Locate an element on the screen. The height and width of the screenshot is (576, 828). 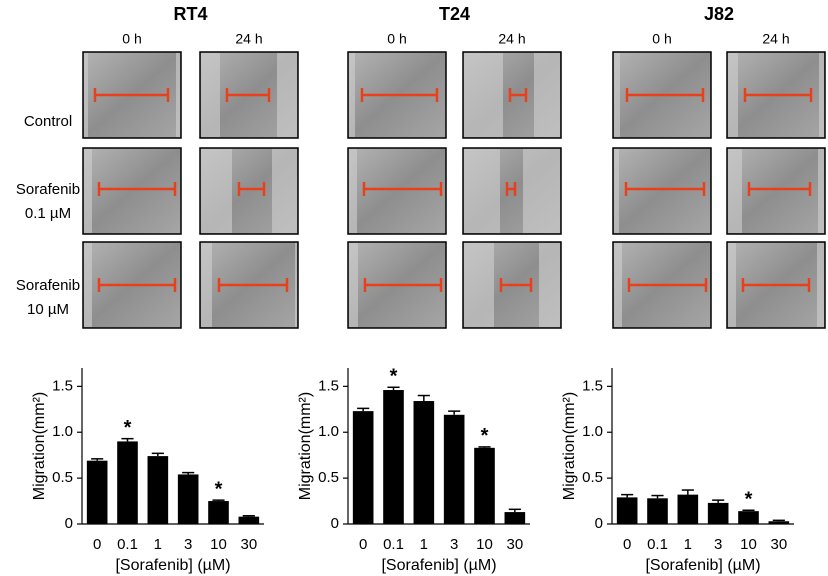
cell-line-title: J82 is located at coordinates (719, 14).